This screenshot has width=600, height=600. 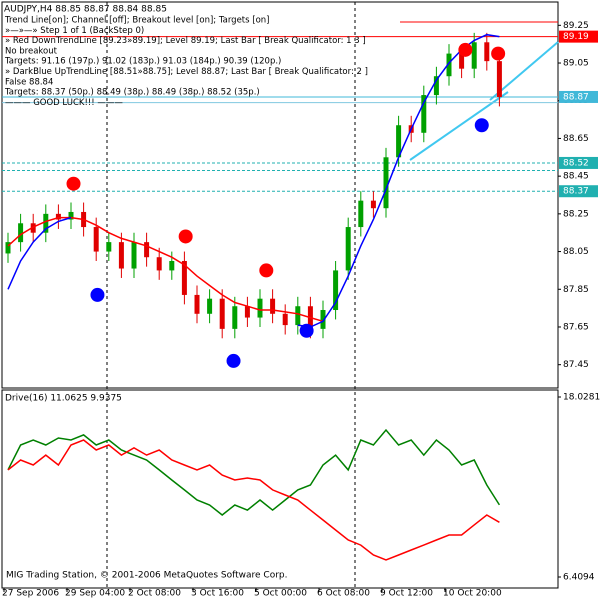 I want to click on annotation: No breakout, so click(x=31, y=51).